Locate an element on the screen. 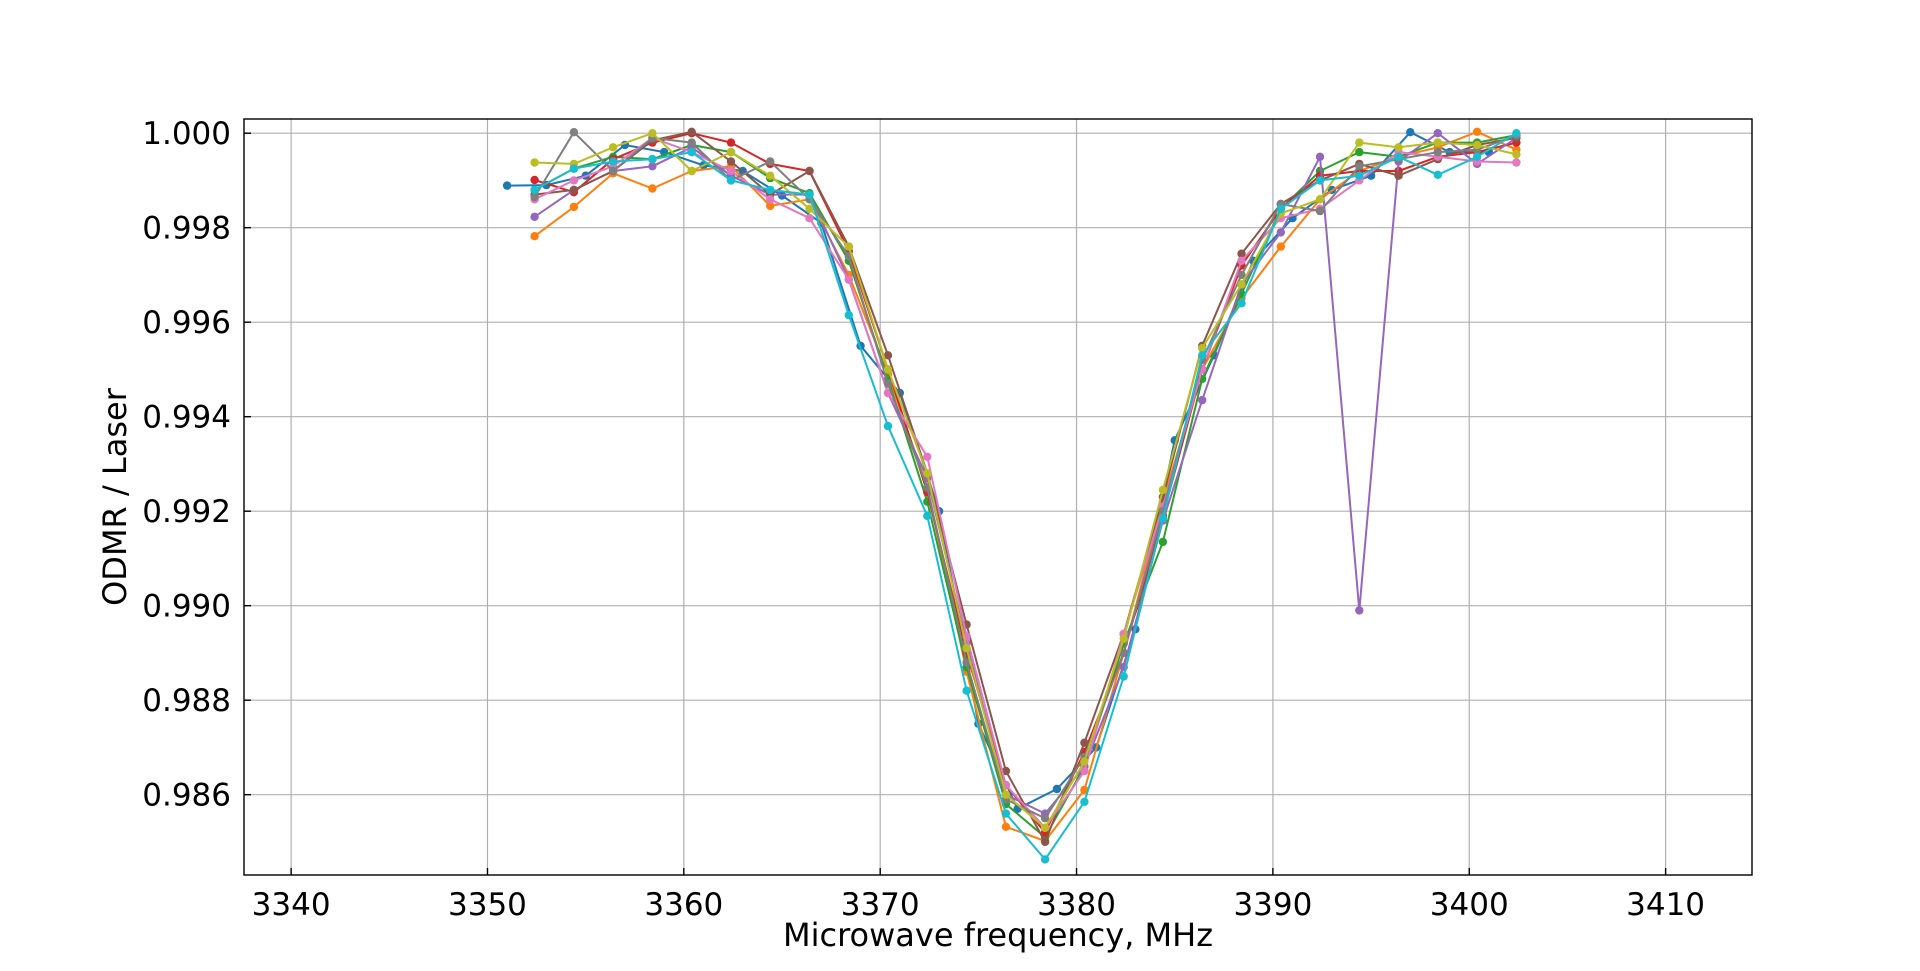 The image size is (1920, 971). x-tick-label: 3380 is located at coordinates (1076, 905).